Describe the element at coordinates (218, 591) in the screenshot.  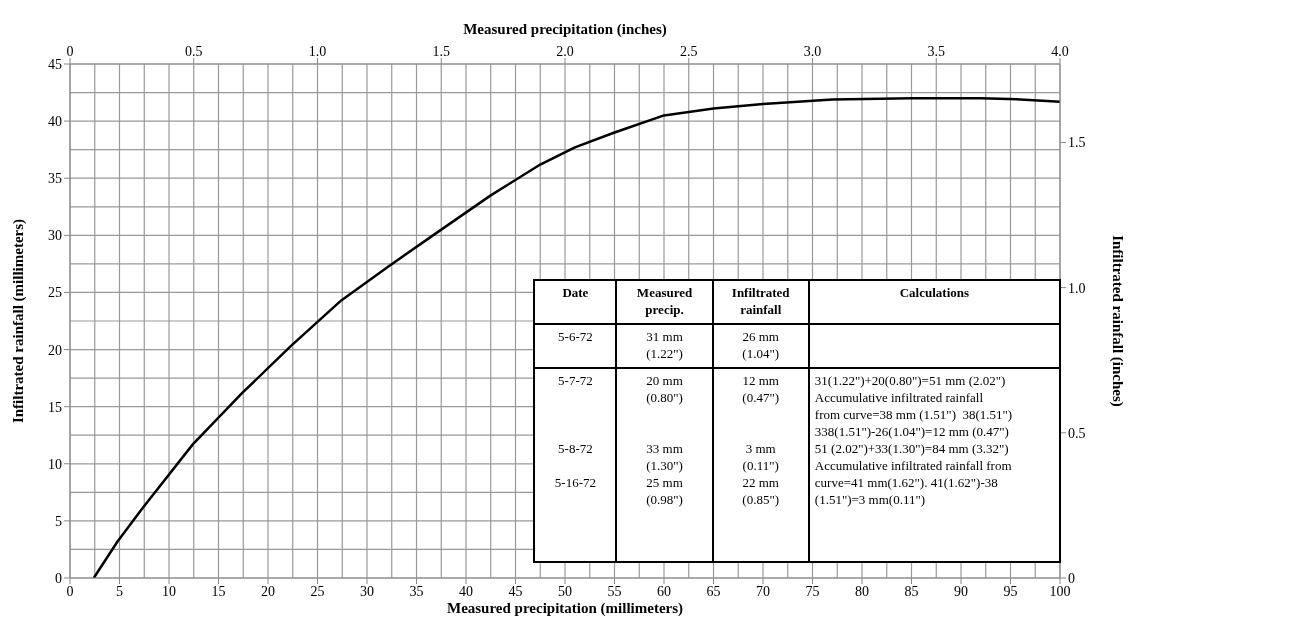
I see `x-tick-label: 15` at that location.